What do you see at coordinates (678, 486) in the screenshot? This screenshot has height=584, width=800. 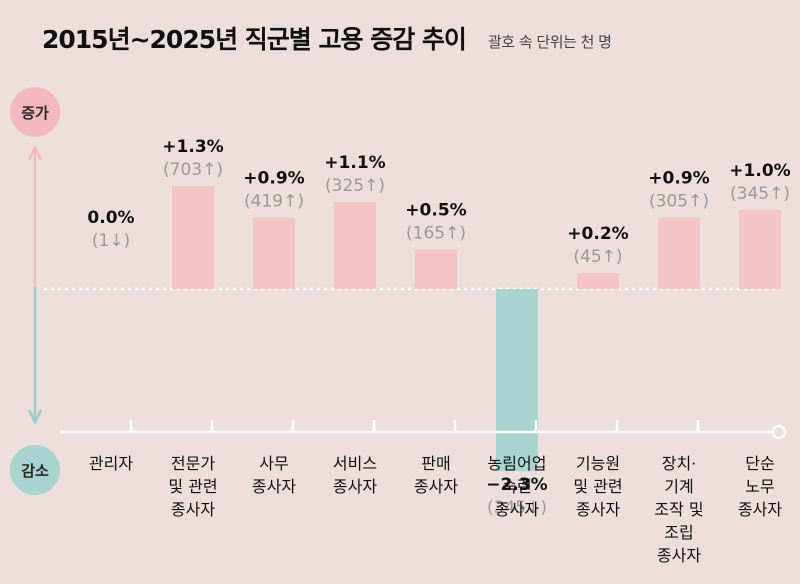 I see `category-label: 기계` at bounding box center [678, 486].